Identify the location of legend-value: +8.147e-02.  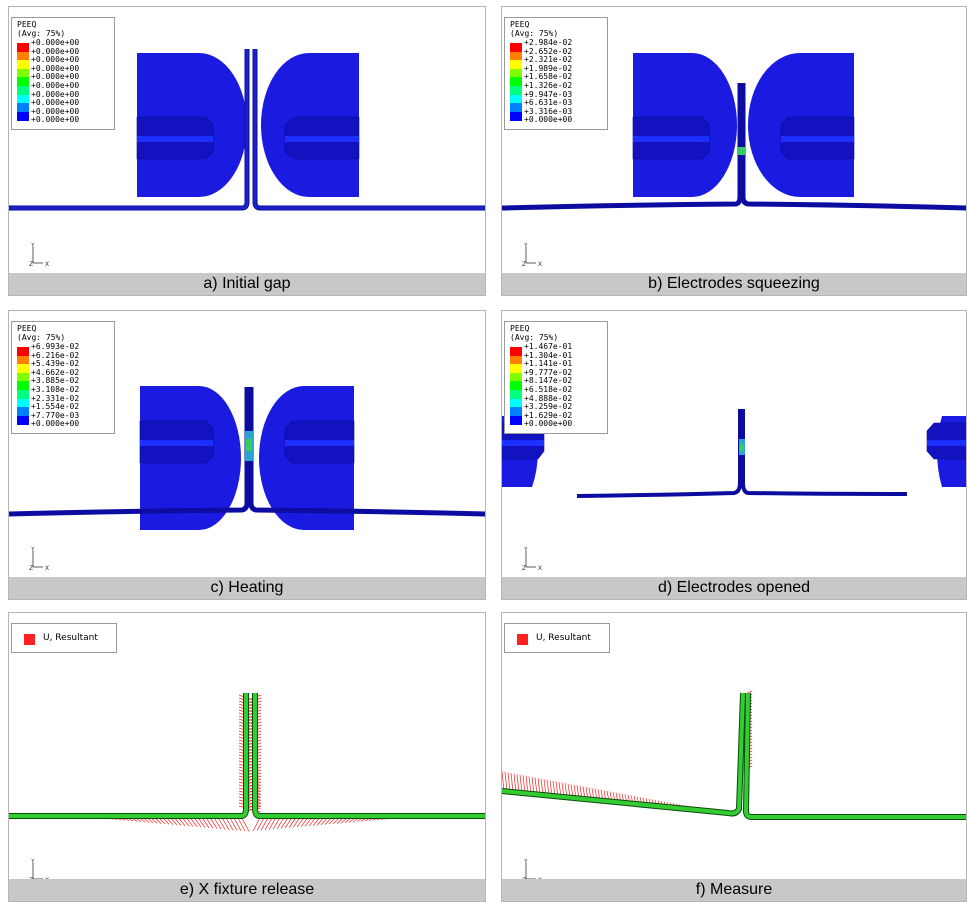
(548, 381).